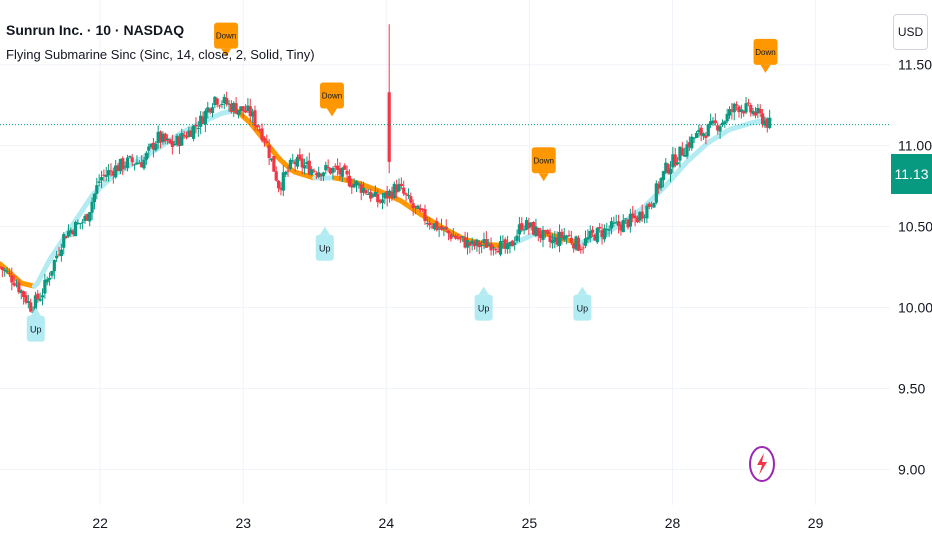  What do you see at coordinates (910, 32) in the screenshot?
I see `currency-button: USD` at bounding box center [910, 32].